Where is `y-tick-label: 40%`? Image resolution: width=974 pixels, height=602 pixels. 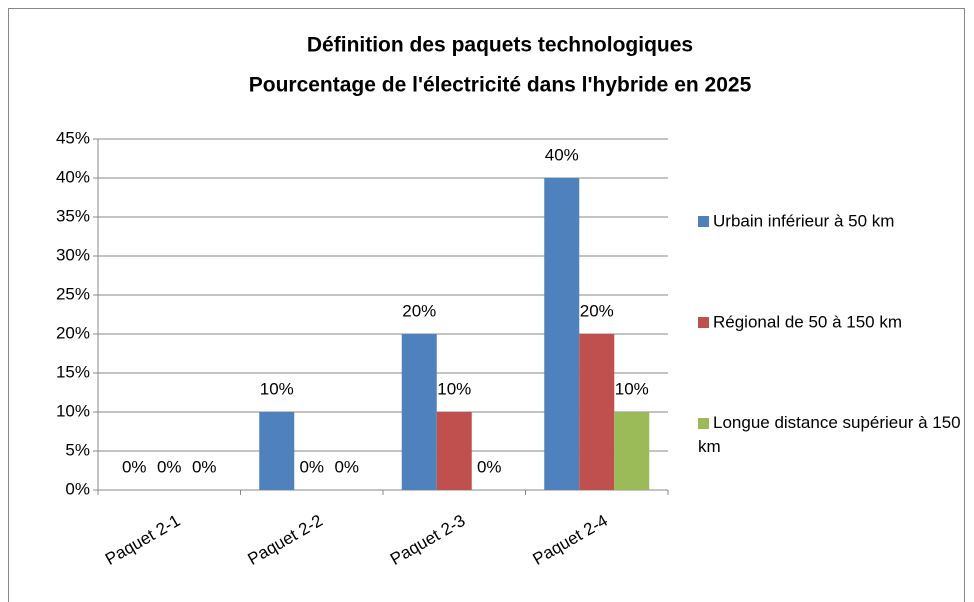
y-tick-label: 40% is located at coordinates (73, 176).